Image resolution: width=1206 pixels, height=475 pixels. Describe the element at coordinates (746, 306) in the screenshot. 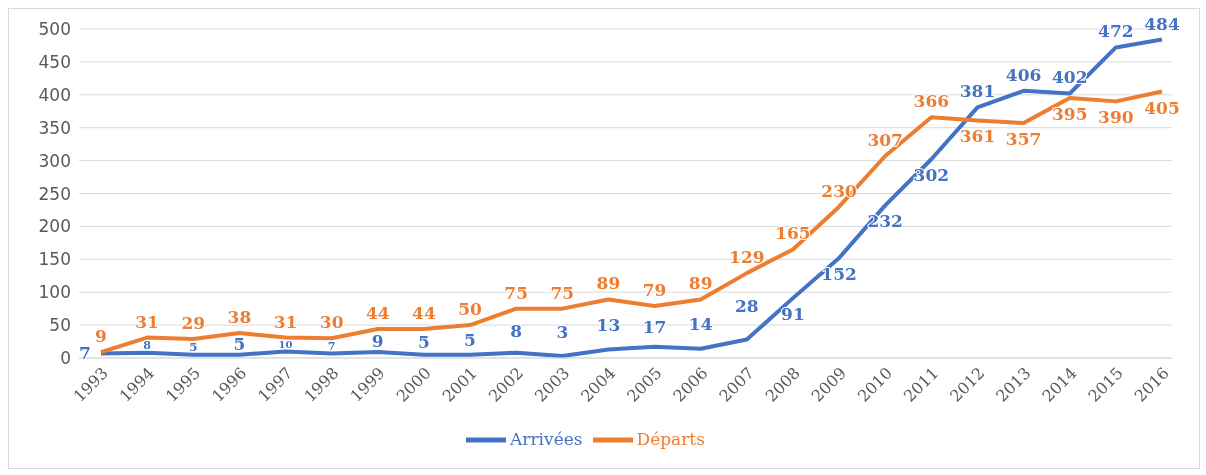

I see `data-label: 28` at that location.